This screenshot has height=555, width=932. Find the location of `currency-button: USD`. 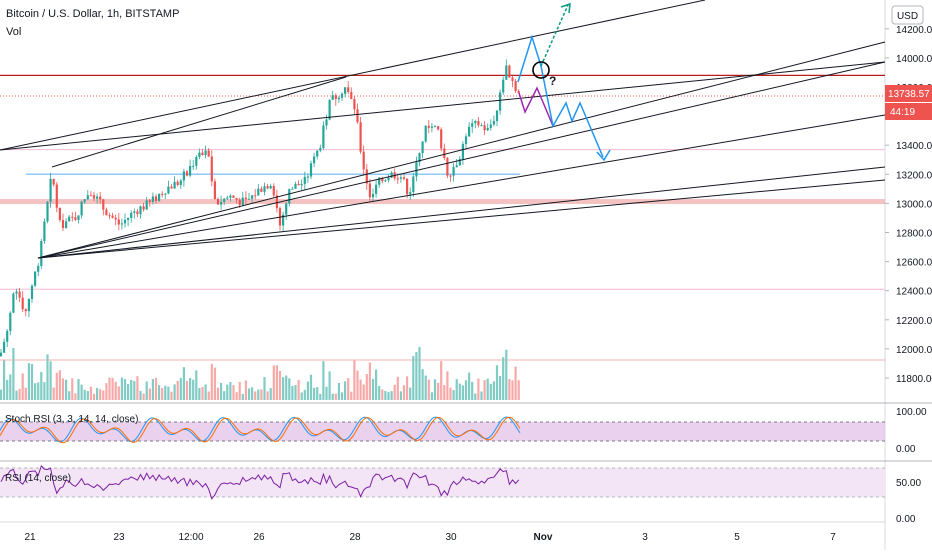

currency-button: USD is located at coordinates (907, 15).